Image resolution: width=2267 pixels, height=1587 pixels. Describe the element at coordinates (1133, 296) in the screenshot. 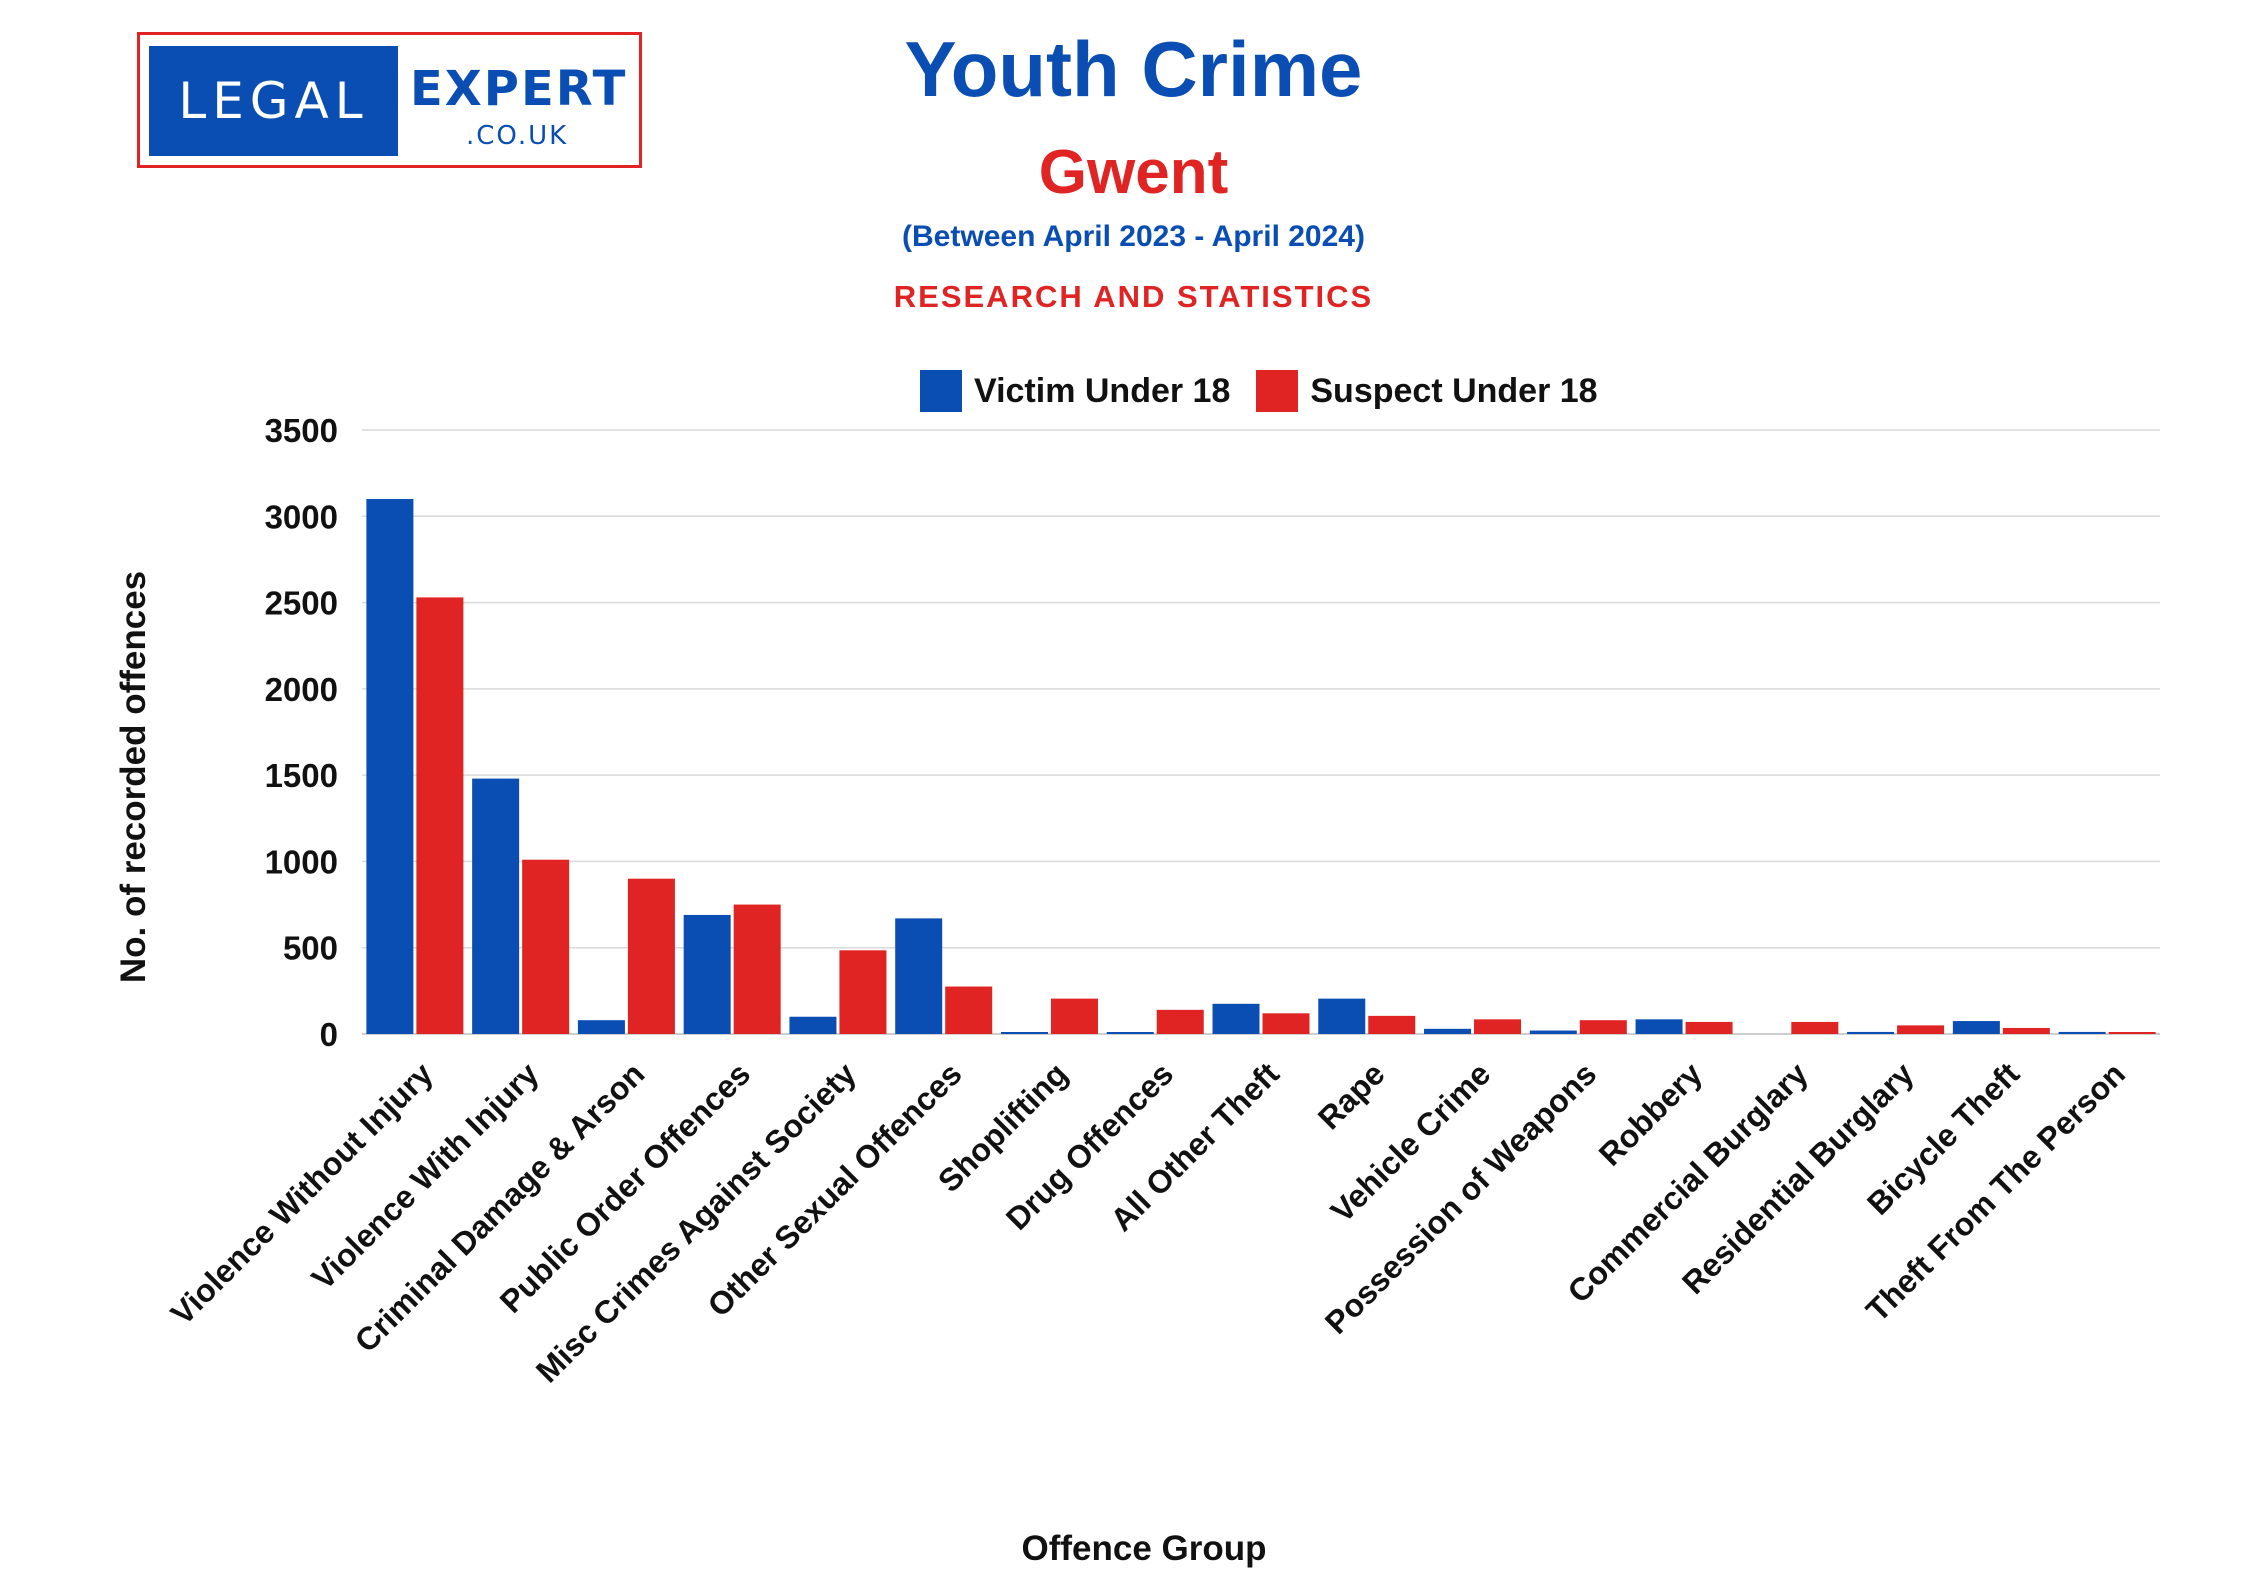

I see `chart-tagline: RESEARCH AND STATISTICS` at that location.